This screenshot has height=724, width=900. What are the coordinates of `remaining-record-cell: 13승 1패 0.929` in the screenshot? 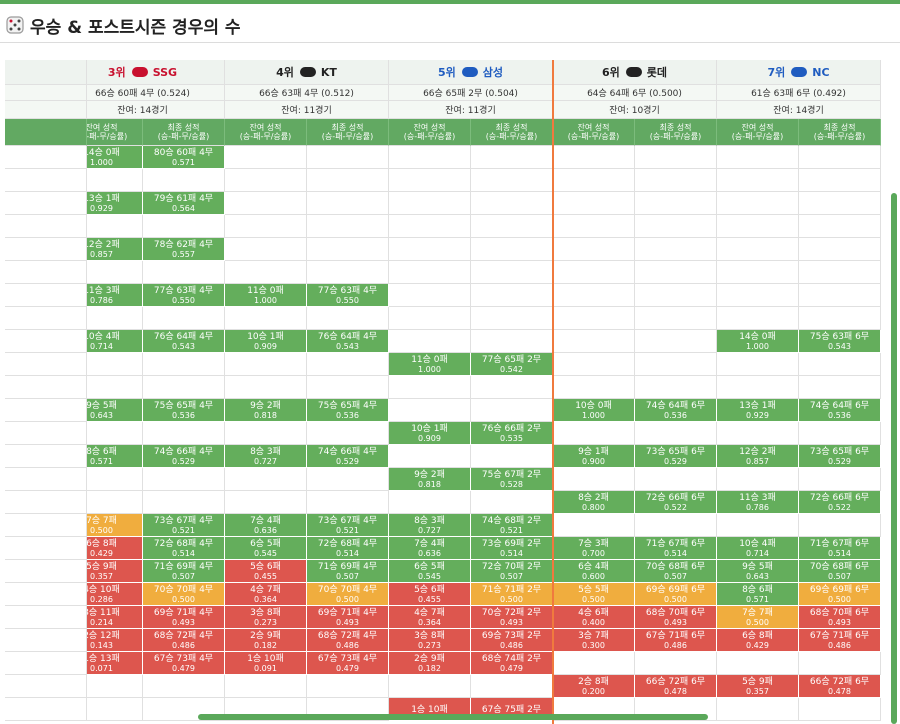 It's located at (758, 410).